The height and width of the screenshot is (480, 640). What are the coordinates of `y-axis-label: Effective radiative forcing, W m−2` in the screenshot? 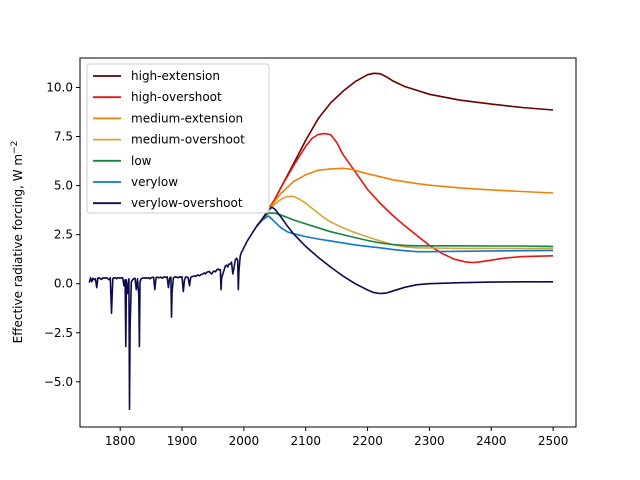 It's located at (17, 242).